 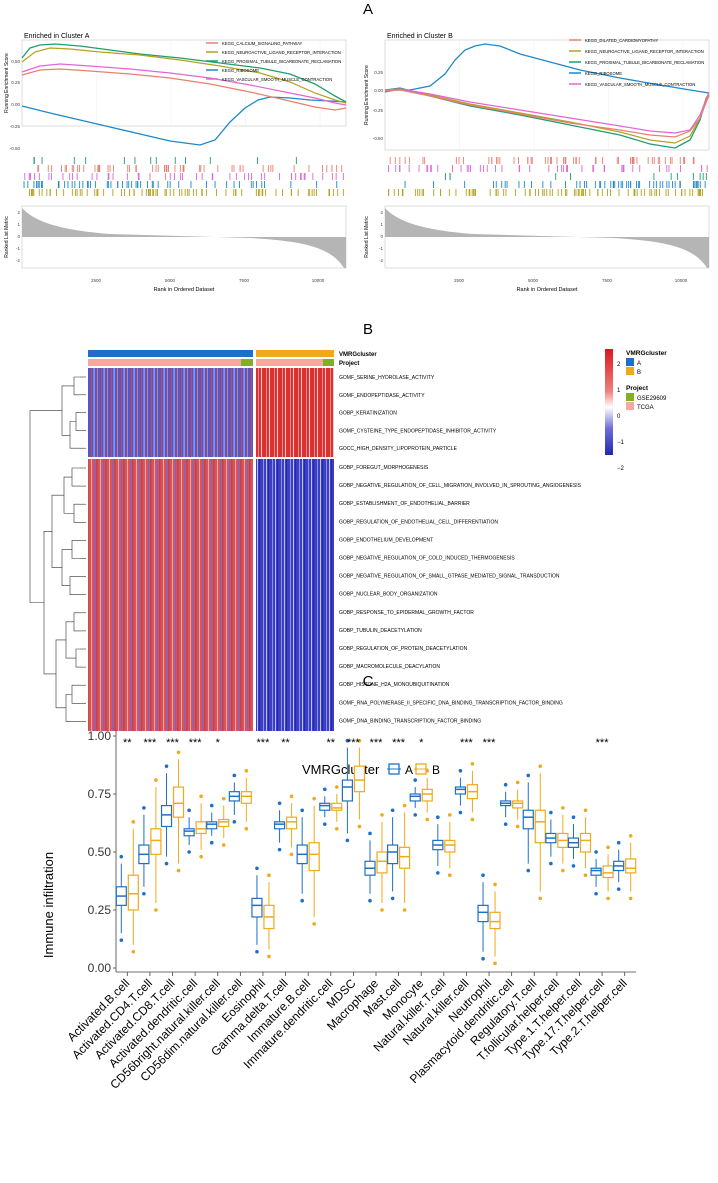 What do you see at coordinates (189, 831) in the screenshot?
I see `box-A` at bounding box center [189, 831].